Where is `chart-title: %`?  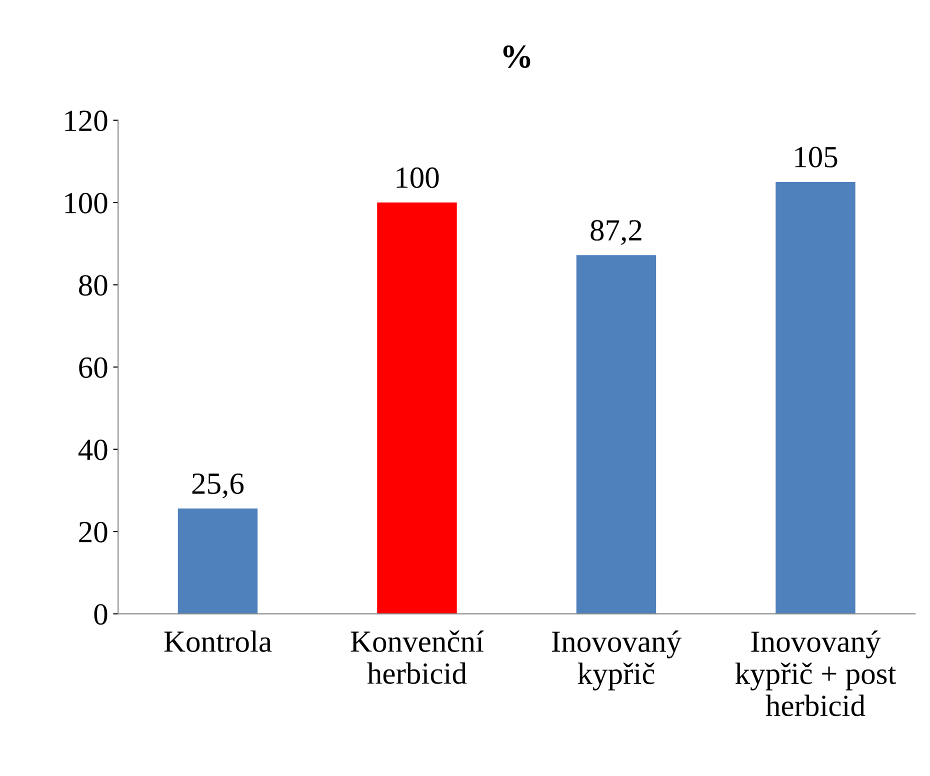 chart-title: % is located at coordinates (516, 56).